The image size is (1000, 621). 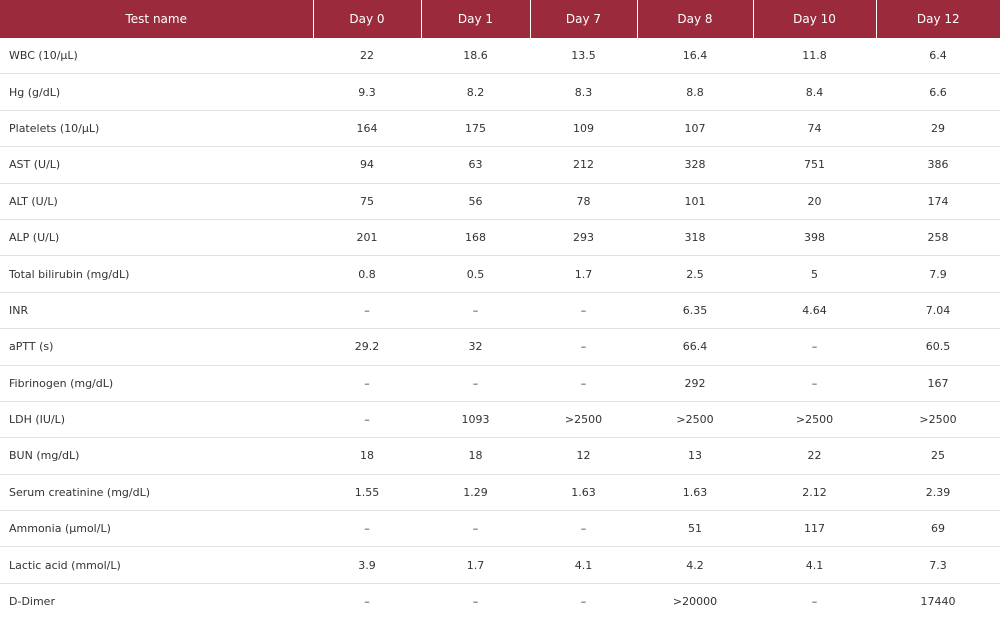 What do you see at coordinates (156, 92) in the screenshot?
I see `test-name-cell: Hg (g/dL)` at bounding box center [156, 92].